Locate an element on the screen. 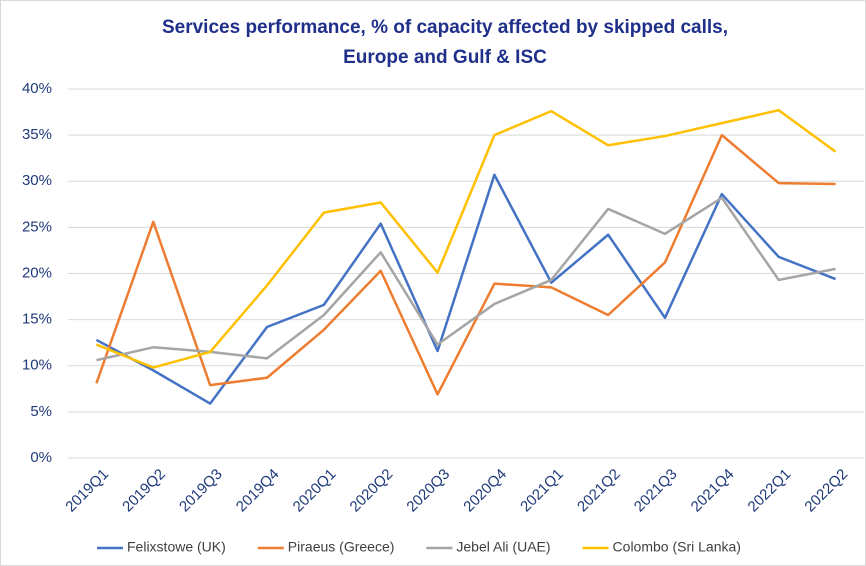  y-tick-label: 30% is located at coordinates (37, 180).